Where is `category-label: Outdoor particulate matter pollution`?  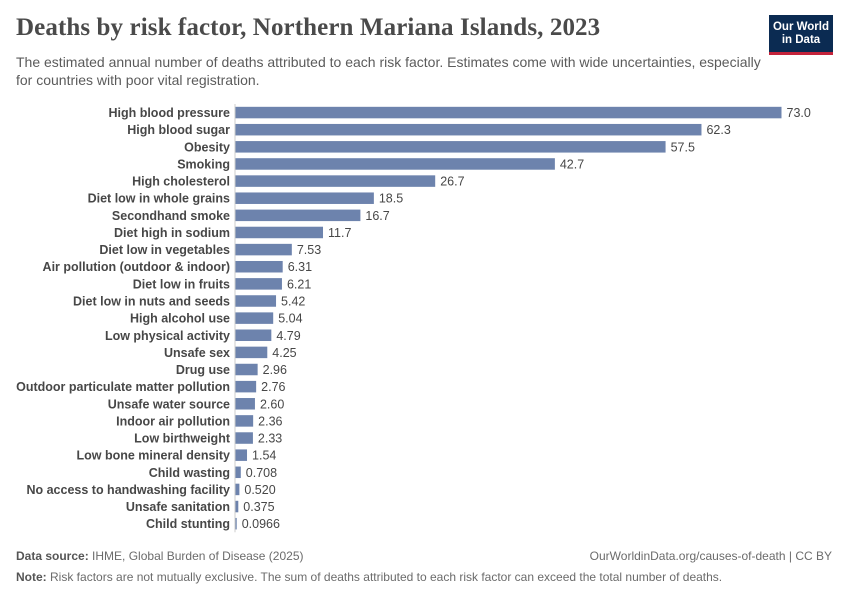
category-label: Outdoor particulate matter pollution is located at coordinates (123, 387).